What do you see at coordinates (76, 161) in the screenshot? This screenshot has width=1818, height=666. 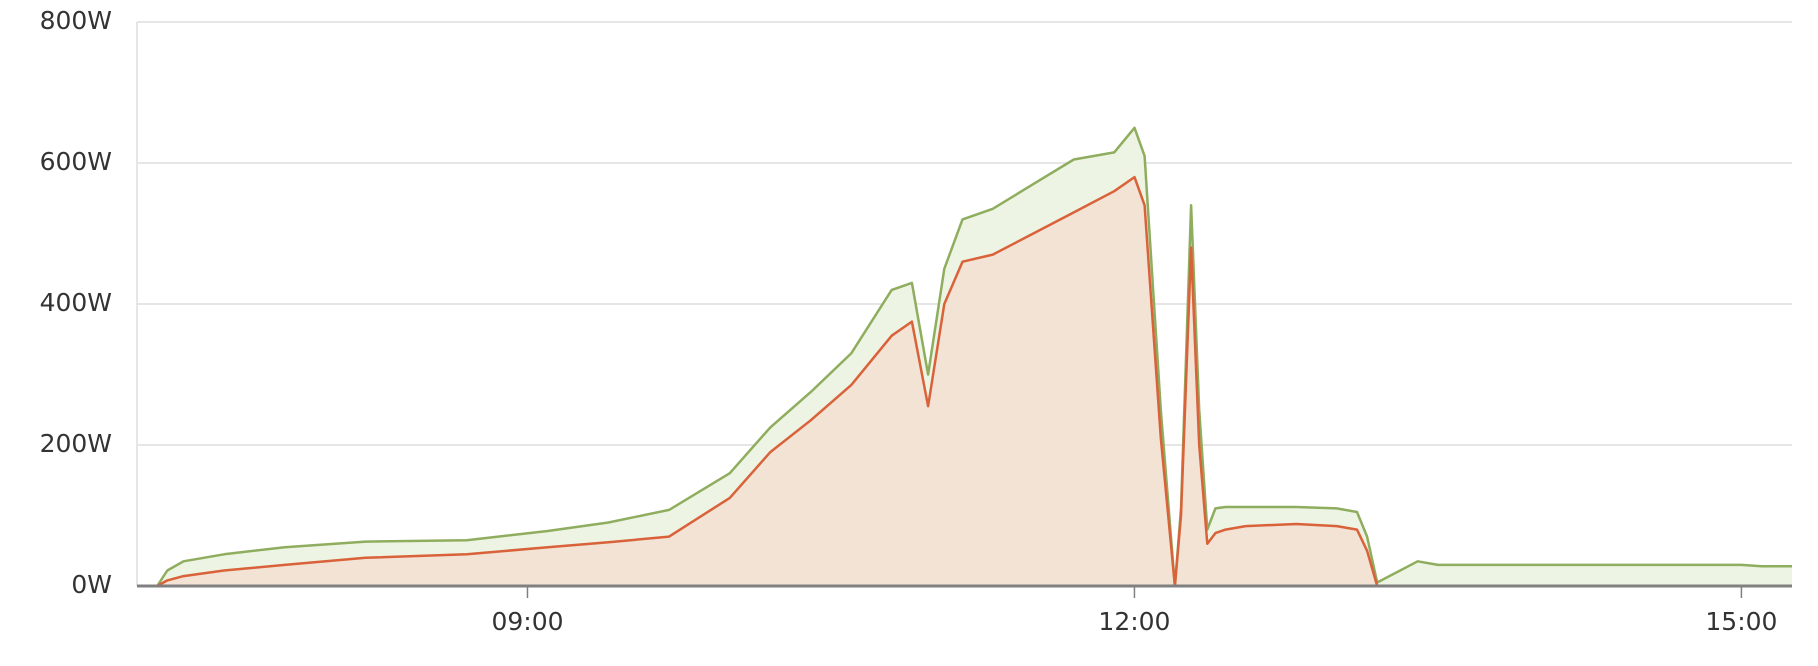 I see `y-tick-label: 600W` at bounding box center [76, 161].